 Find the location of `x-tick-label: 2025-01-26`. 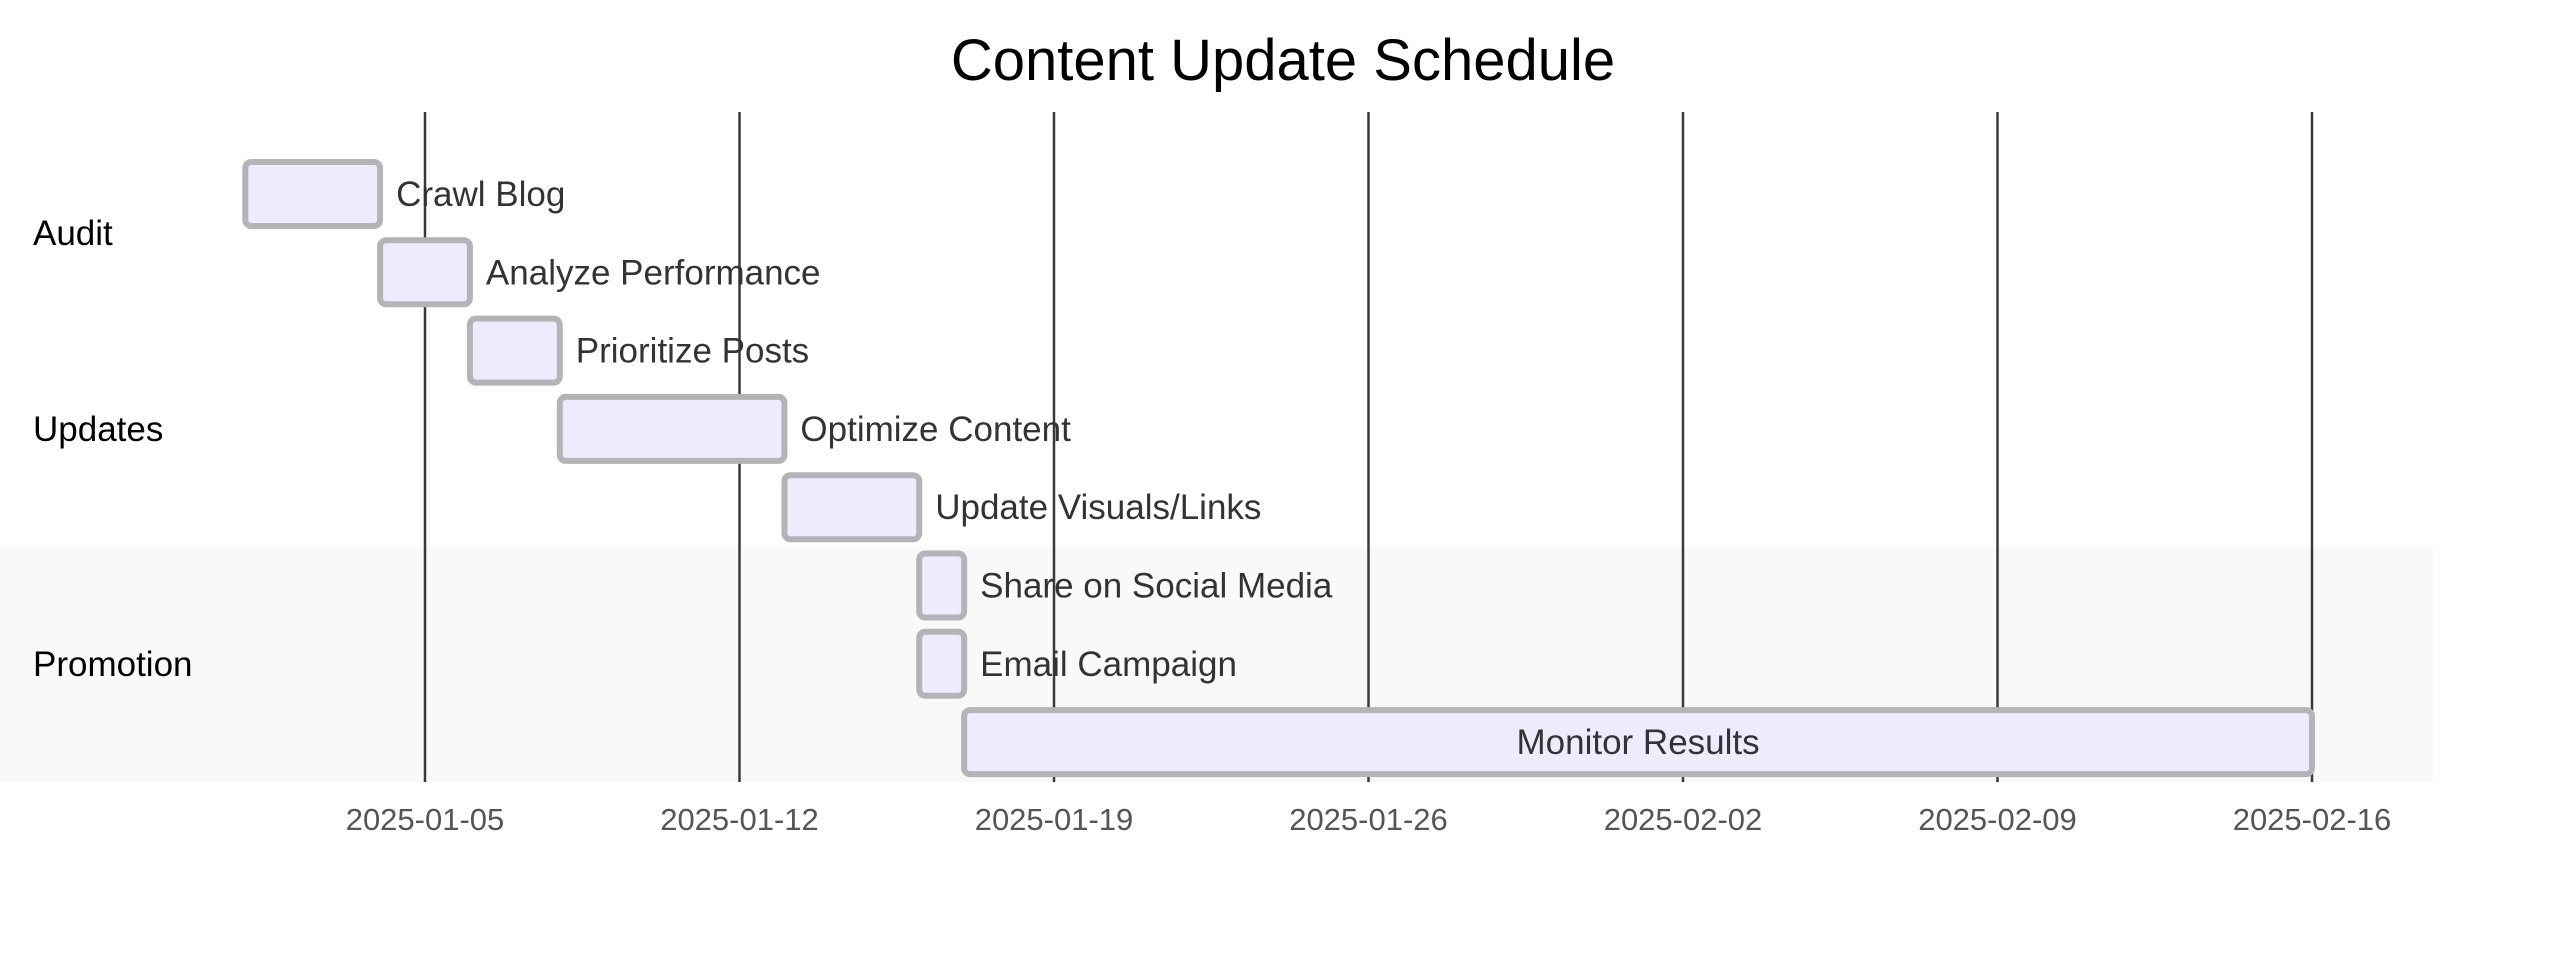

x-tick-label: 2025-01-26 is located at coordinates (1368, 819).